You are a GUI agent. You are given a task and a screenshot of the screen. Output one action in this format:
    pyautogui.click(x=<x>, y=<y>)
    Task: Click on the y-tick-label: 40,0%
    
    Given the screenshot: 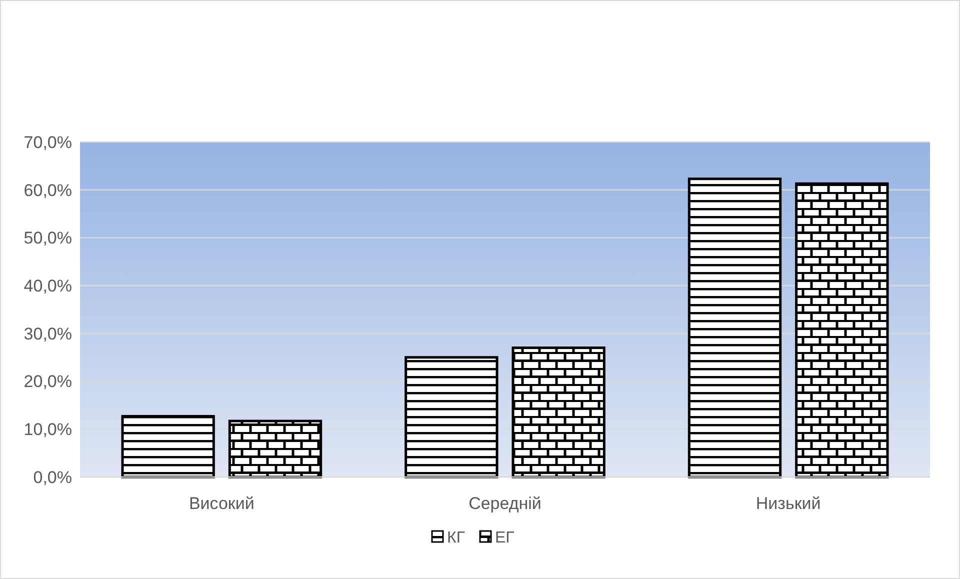 What is the action you would take?
    pyautogui.click(x=48, y=286)
    